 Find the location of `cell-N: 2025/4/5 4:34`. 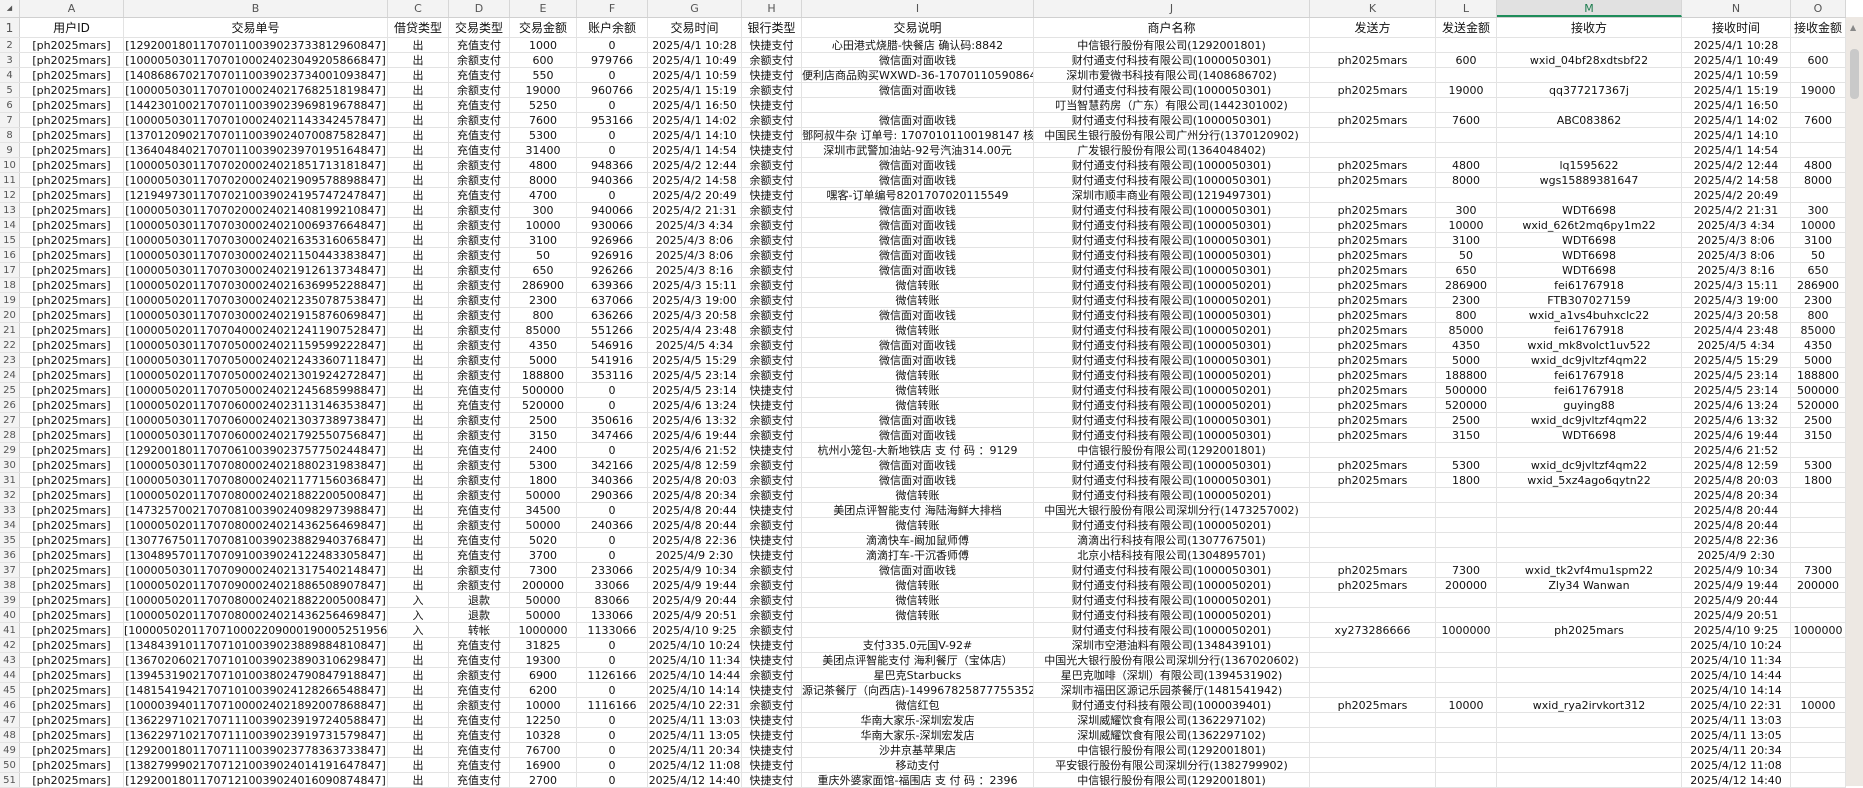

cell-N: 2025/4/5 4:34 is located at coordinates (1736, 345).